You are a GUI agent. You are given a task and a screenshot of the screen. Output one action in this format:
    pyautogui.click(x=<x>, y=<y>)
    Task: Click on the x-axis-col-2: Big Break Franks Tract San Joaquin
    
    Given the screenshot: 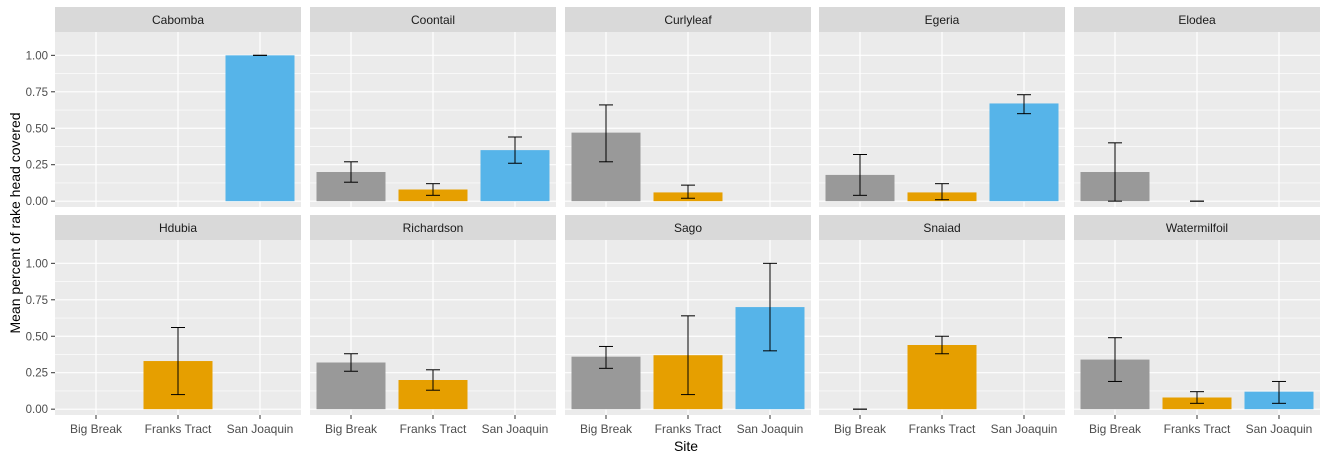 What is the action you would take?
    pyautogui.click(x=436, y=425)
    